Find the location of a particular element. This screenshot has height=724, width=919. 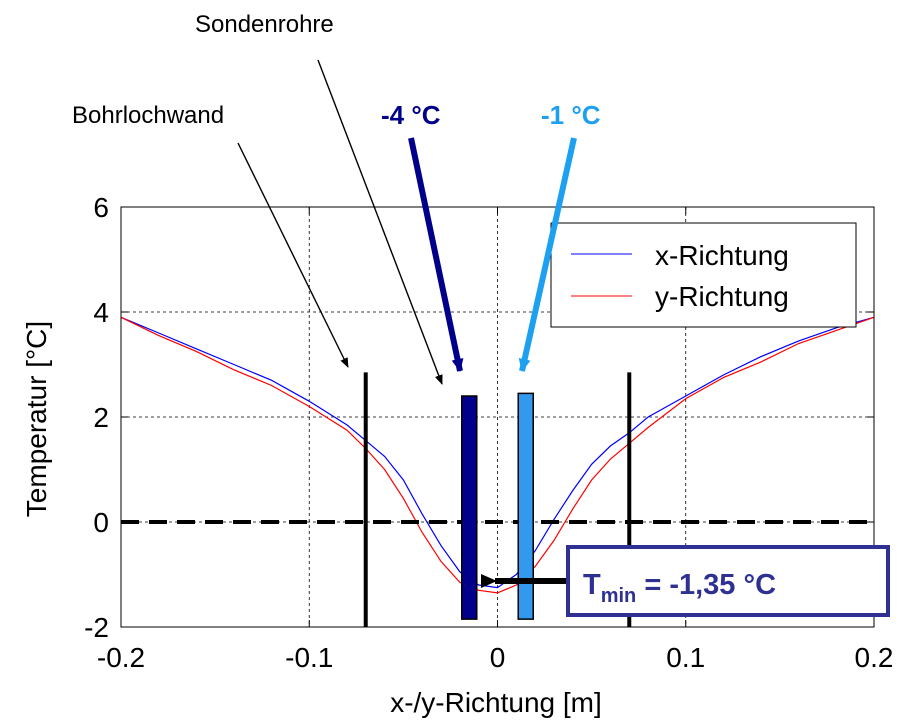

tmin-box is located at coordinates (728, 581).